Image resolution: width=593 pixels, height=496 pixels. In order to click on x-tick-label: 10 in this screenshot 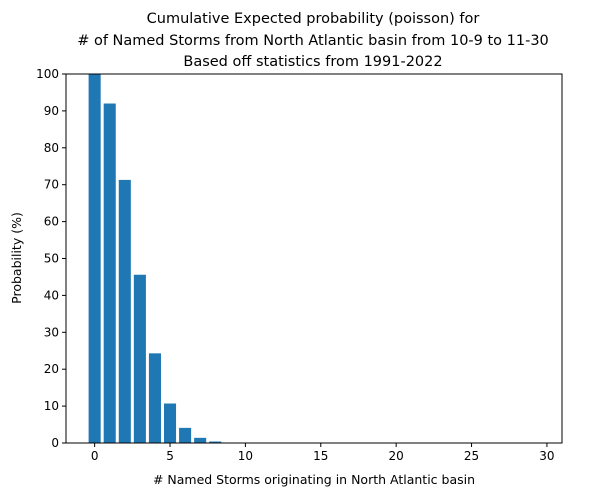, I will do `click(245, 456)`.